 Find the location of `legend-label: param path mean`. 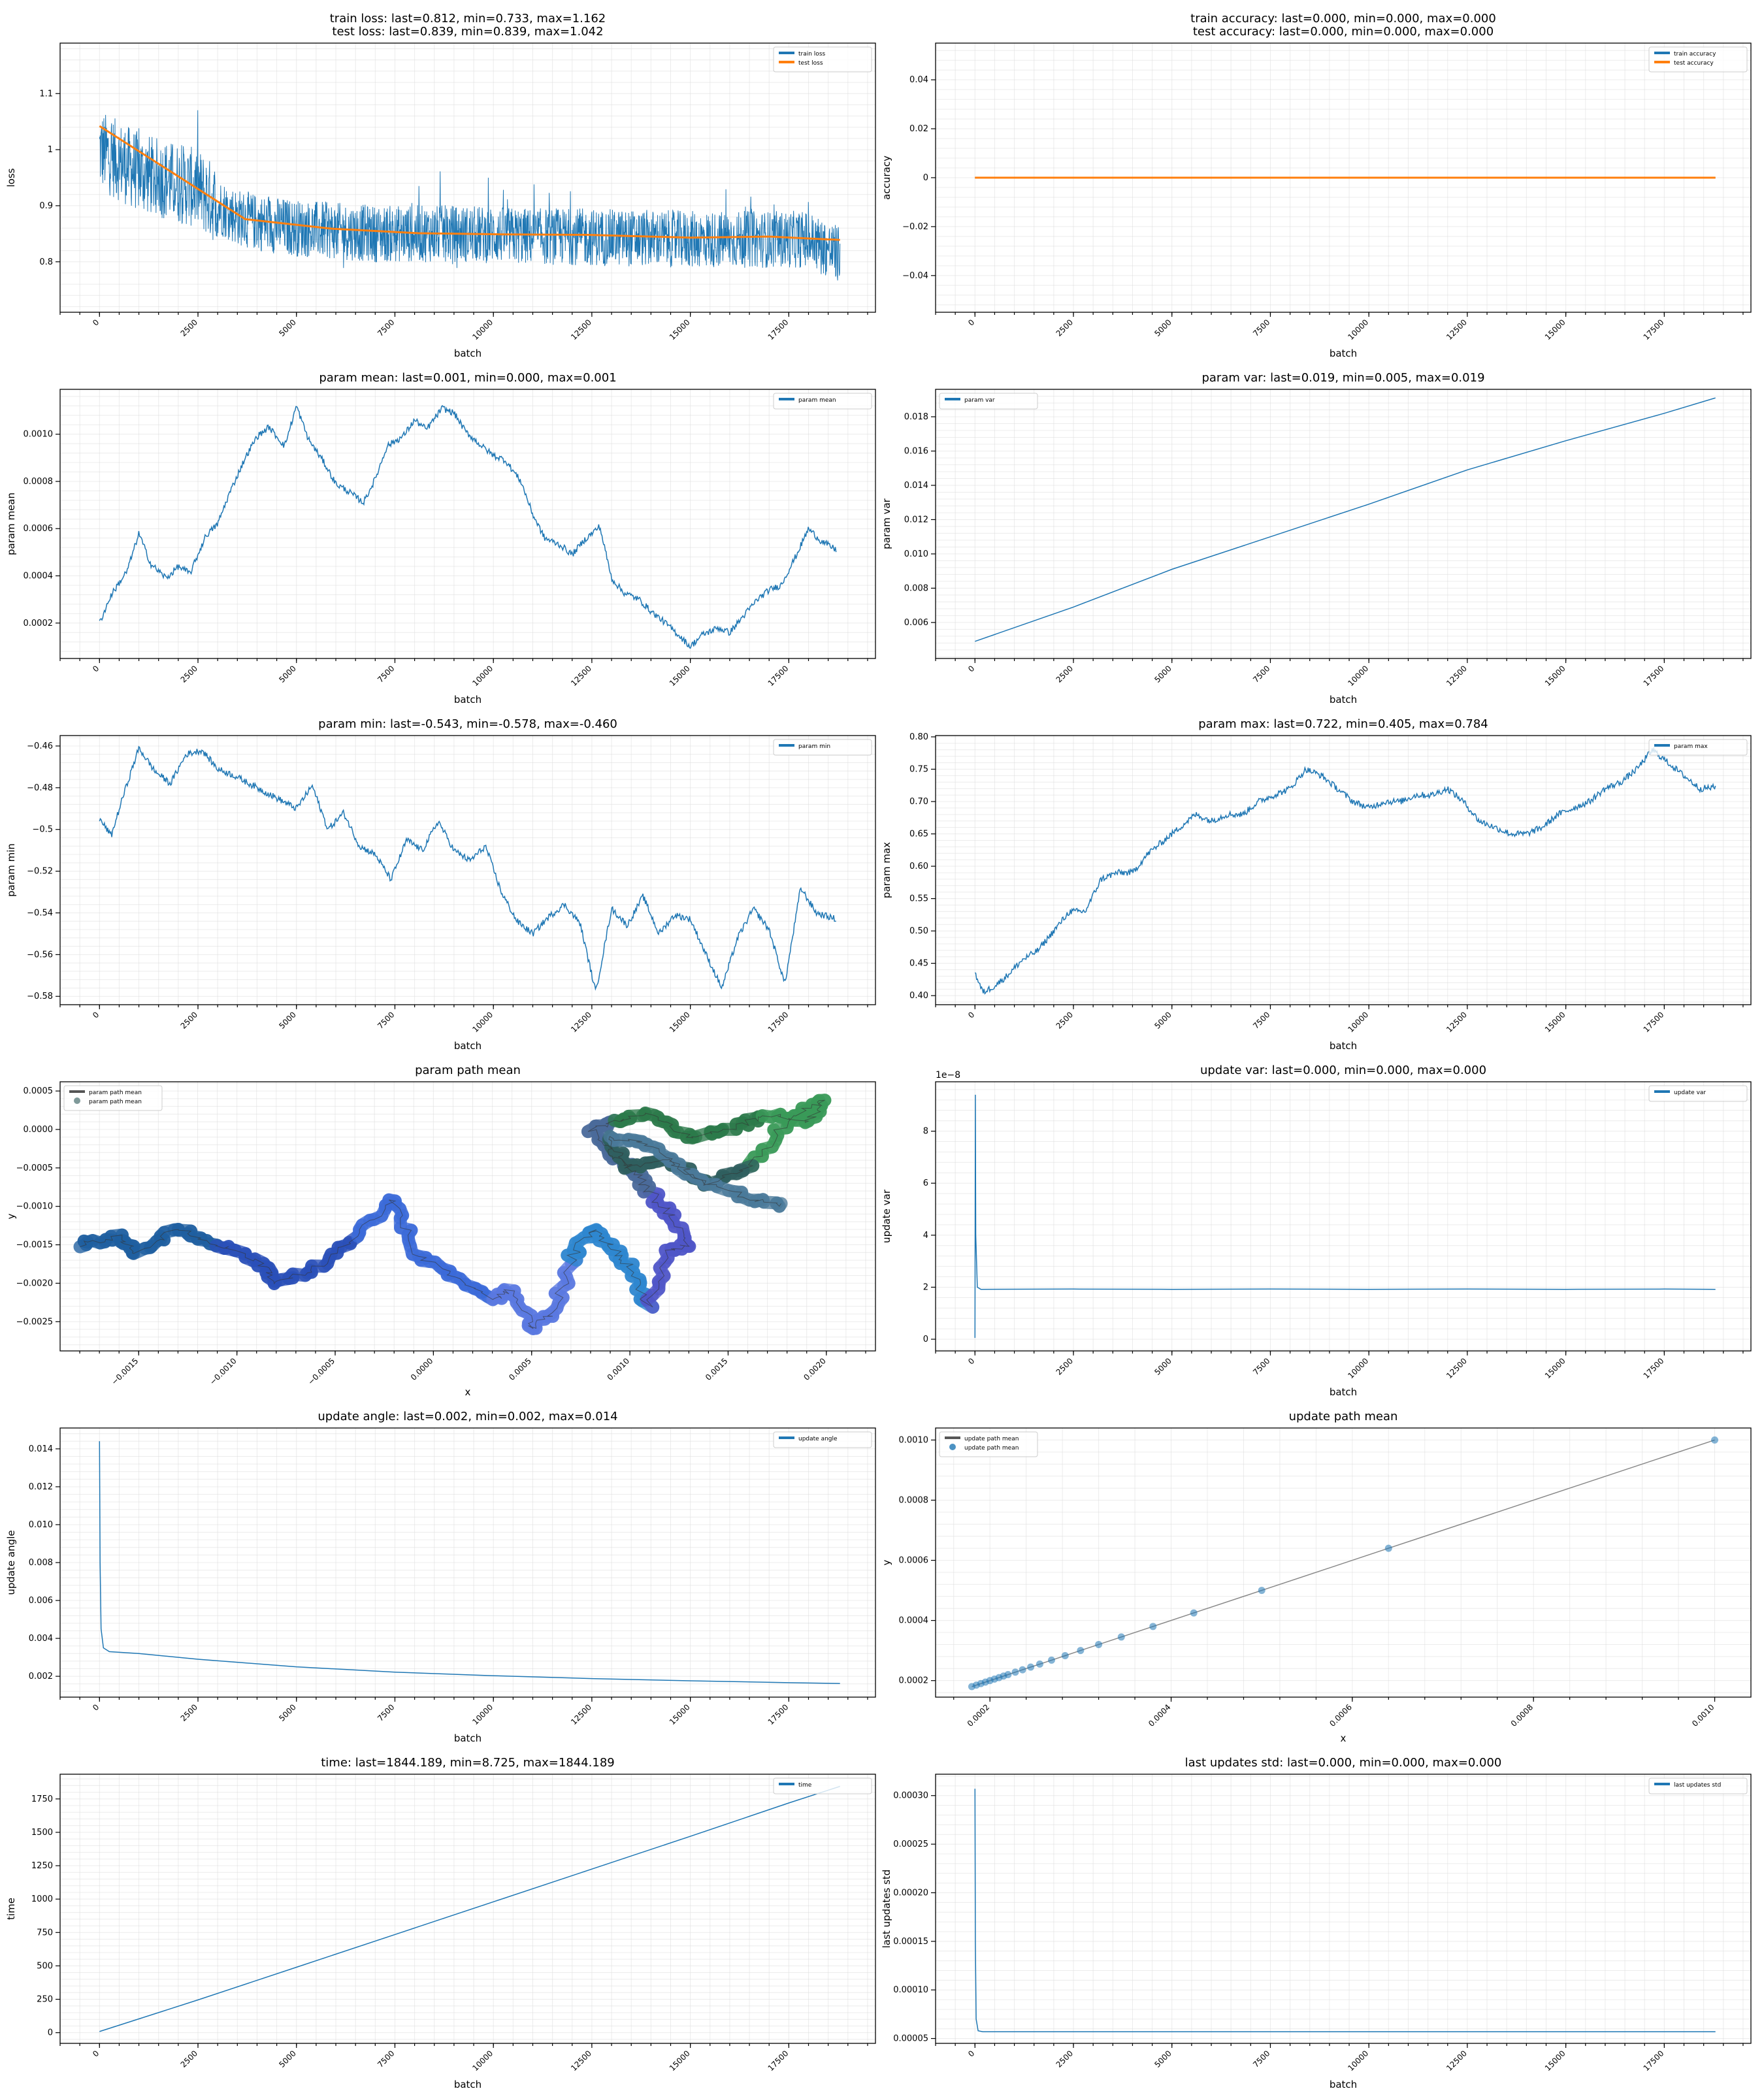

legend-label: param path mean is located at coordinates (115, 1093).